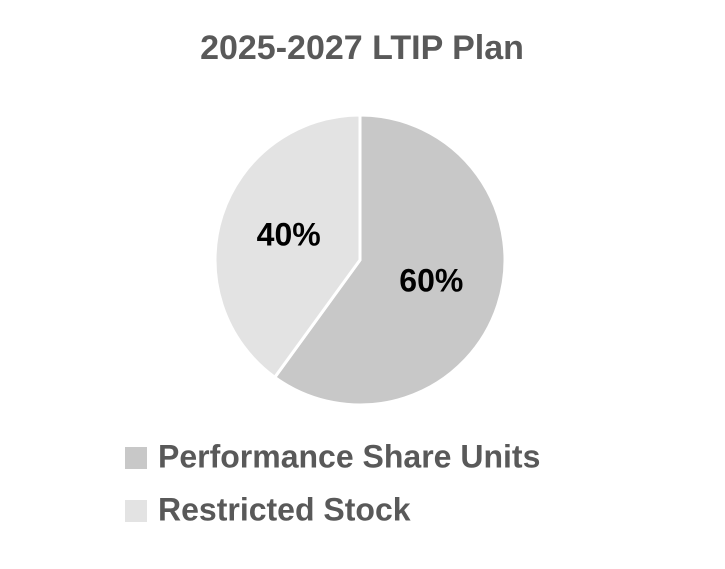 The image size is (725, 569). What do you see at coordinates (362, 48) in the screenshot?
I see `chart-title: 2025-2027 LTIP Plan` at bounding box center [362, 48].